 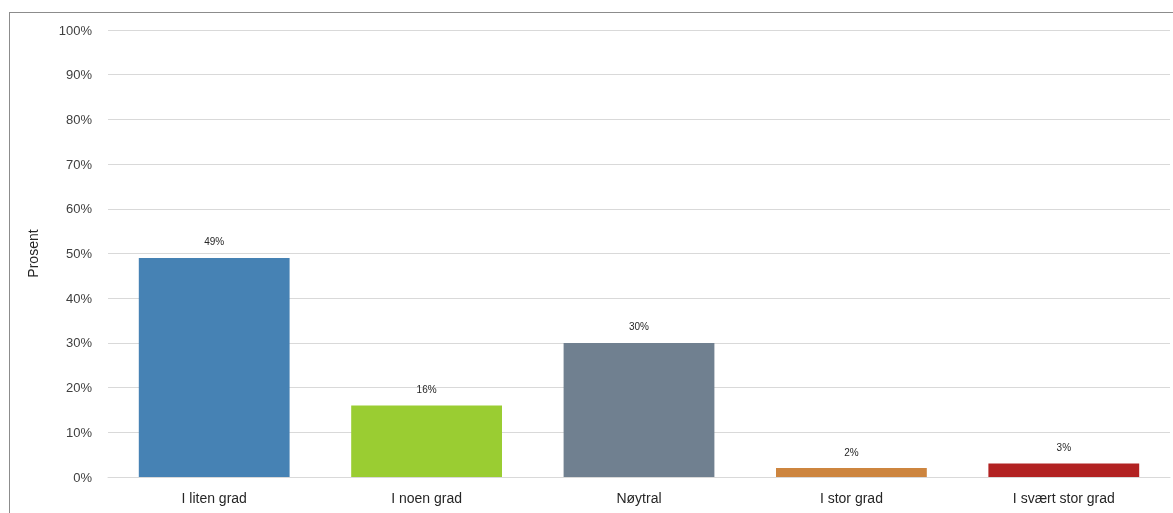 What do you see at coordinates (639, 498) in the screenshot?
I see `x-tick-label: Nøytral` at bounding box center [639, 498].